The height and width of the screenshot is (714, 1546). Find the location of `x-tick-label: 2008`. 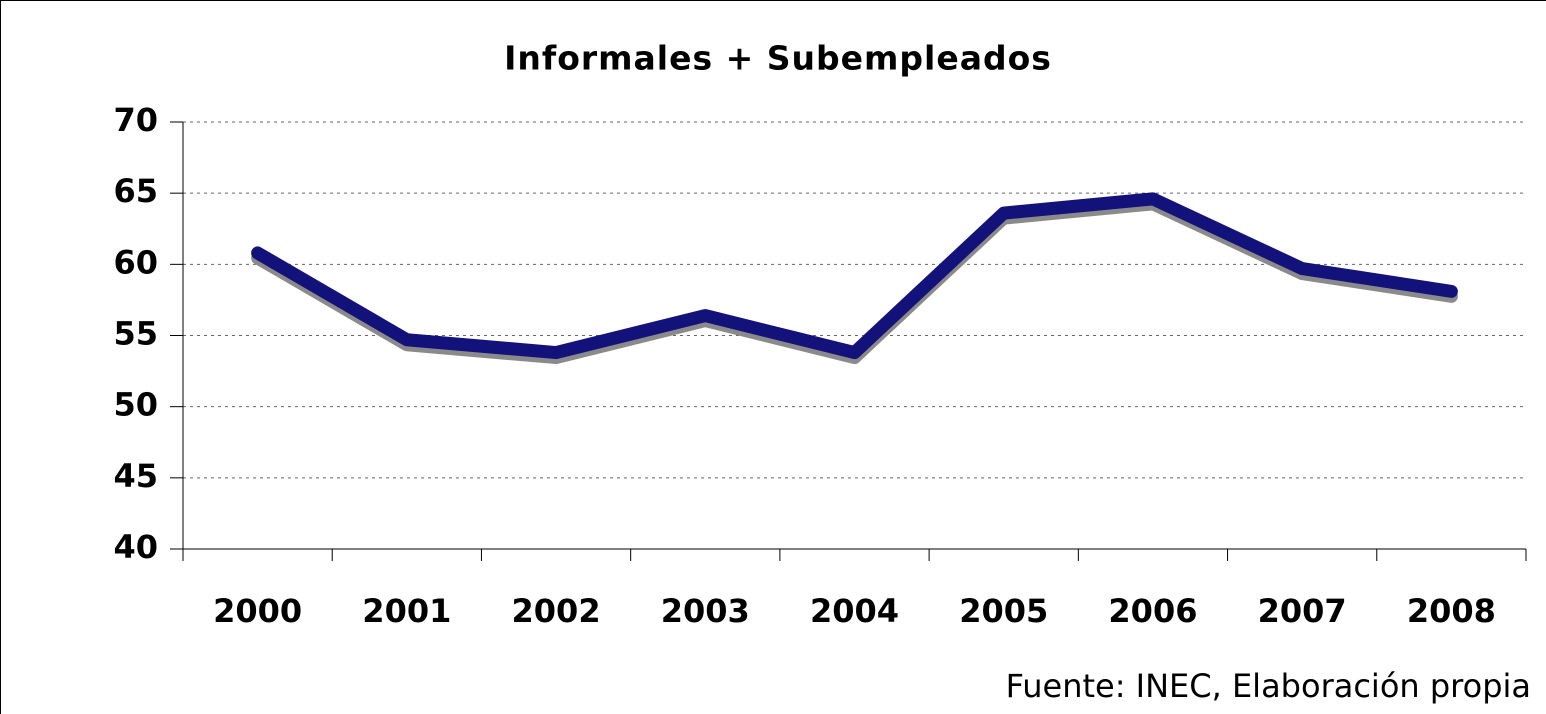

x-tick-label: 2008 is located at coordinates (1451, 611).